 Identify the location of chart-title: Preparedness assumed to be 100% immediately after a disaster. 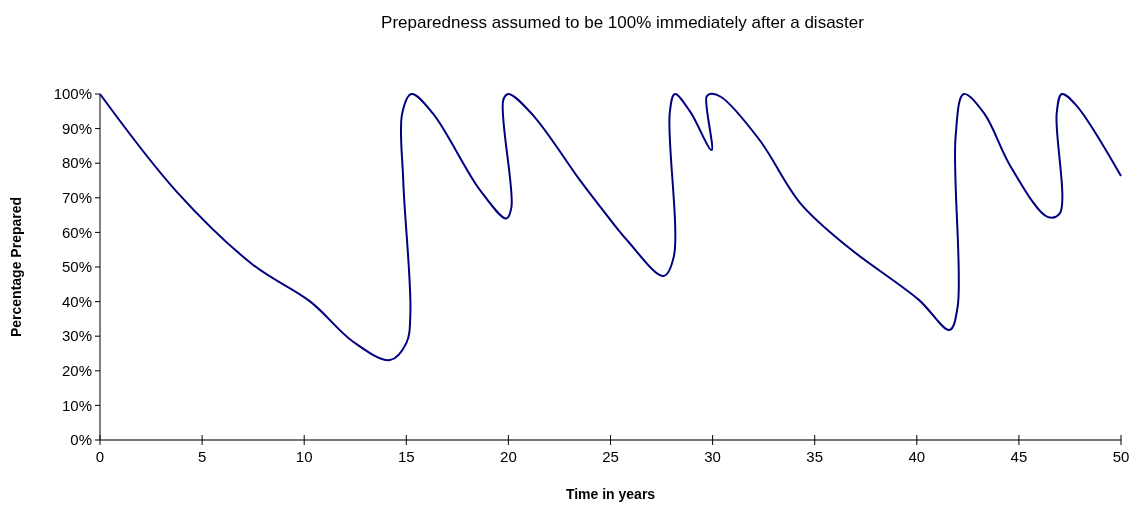
(623, 22).